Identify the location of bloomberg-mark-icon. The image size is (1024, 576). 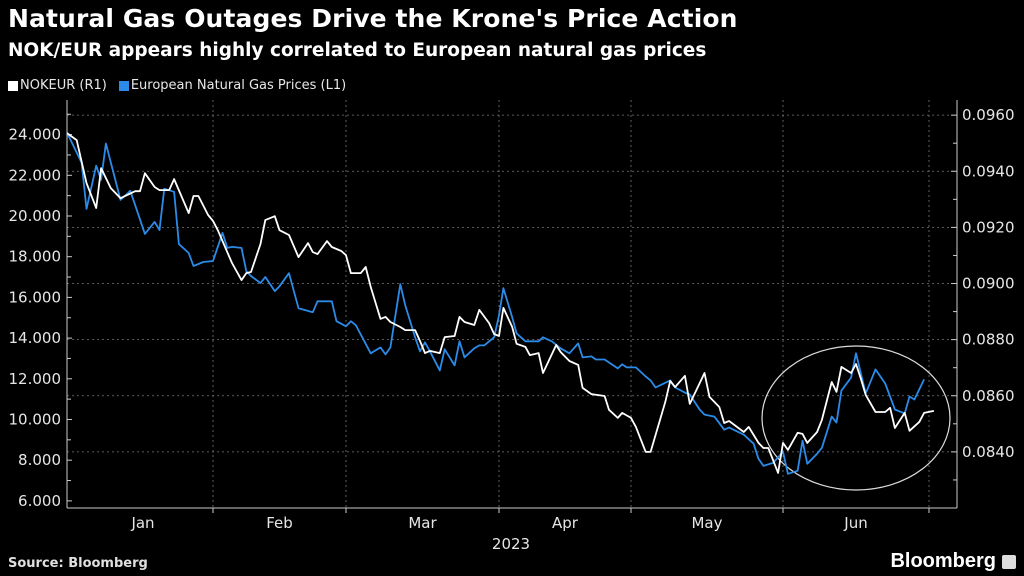
(1009, 561).